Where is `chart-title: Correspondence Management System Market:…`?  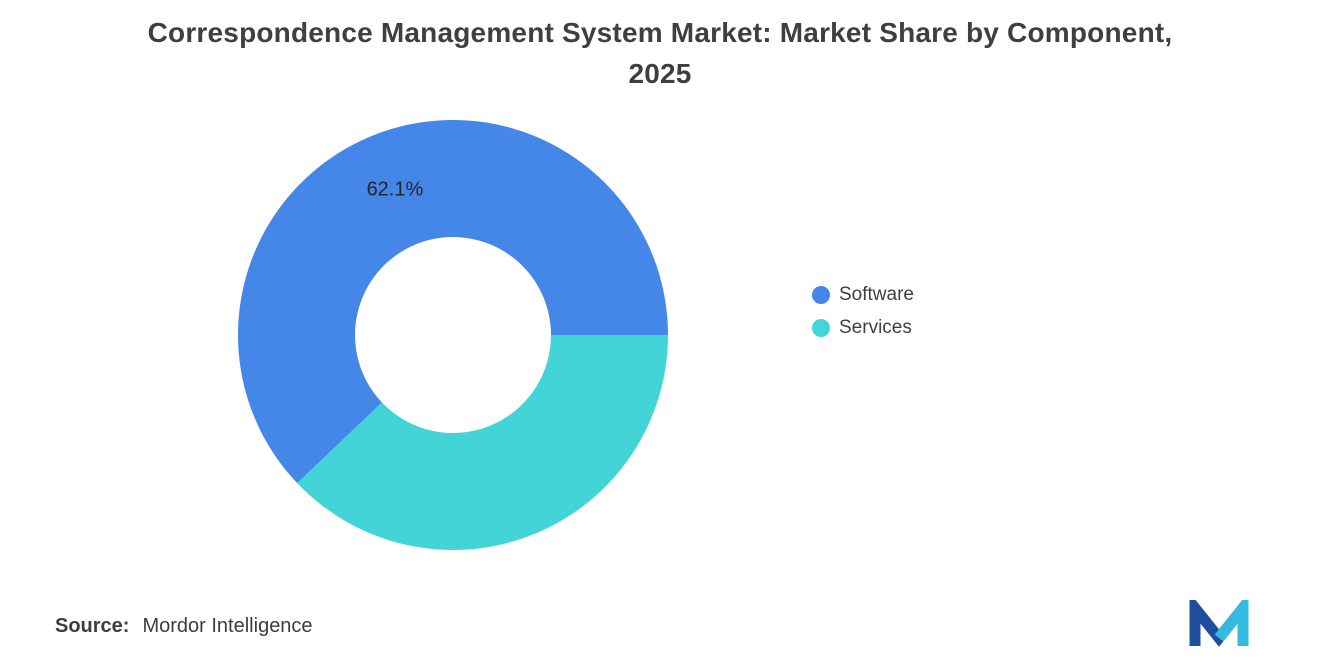
chart-title: Correspondence Management System Market:… is located at coordinates (660, 53).